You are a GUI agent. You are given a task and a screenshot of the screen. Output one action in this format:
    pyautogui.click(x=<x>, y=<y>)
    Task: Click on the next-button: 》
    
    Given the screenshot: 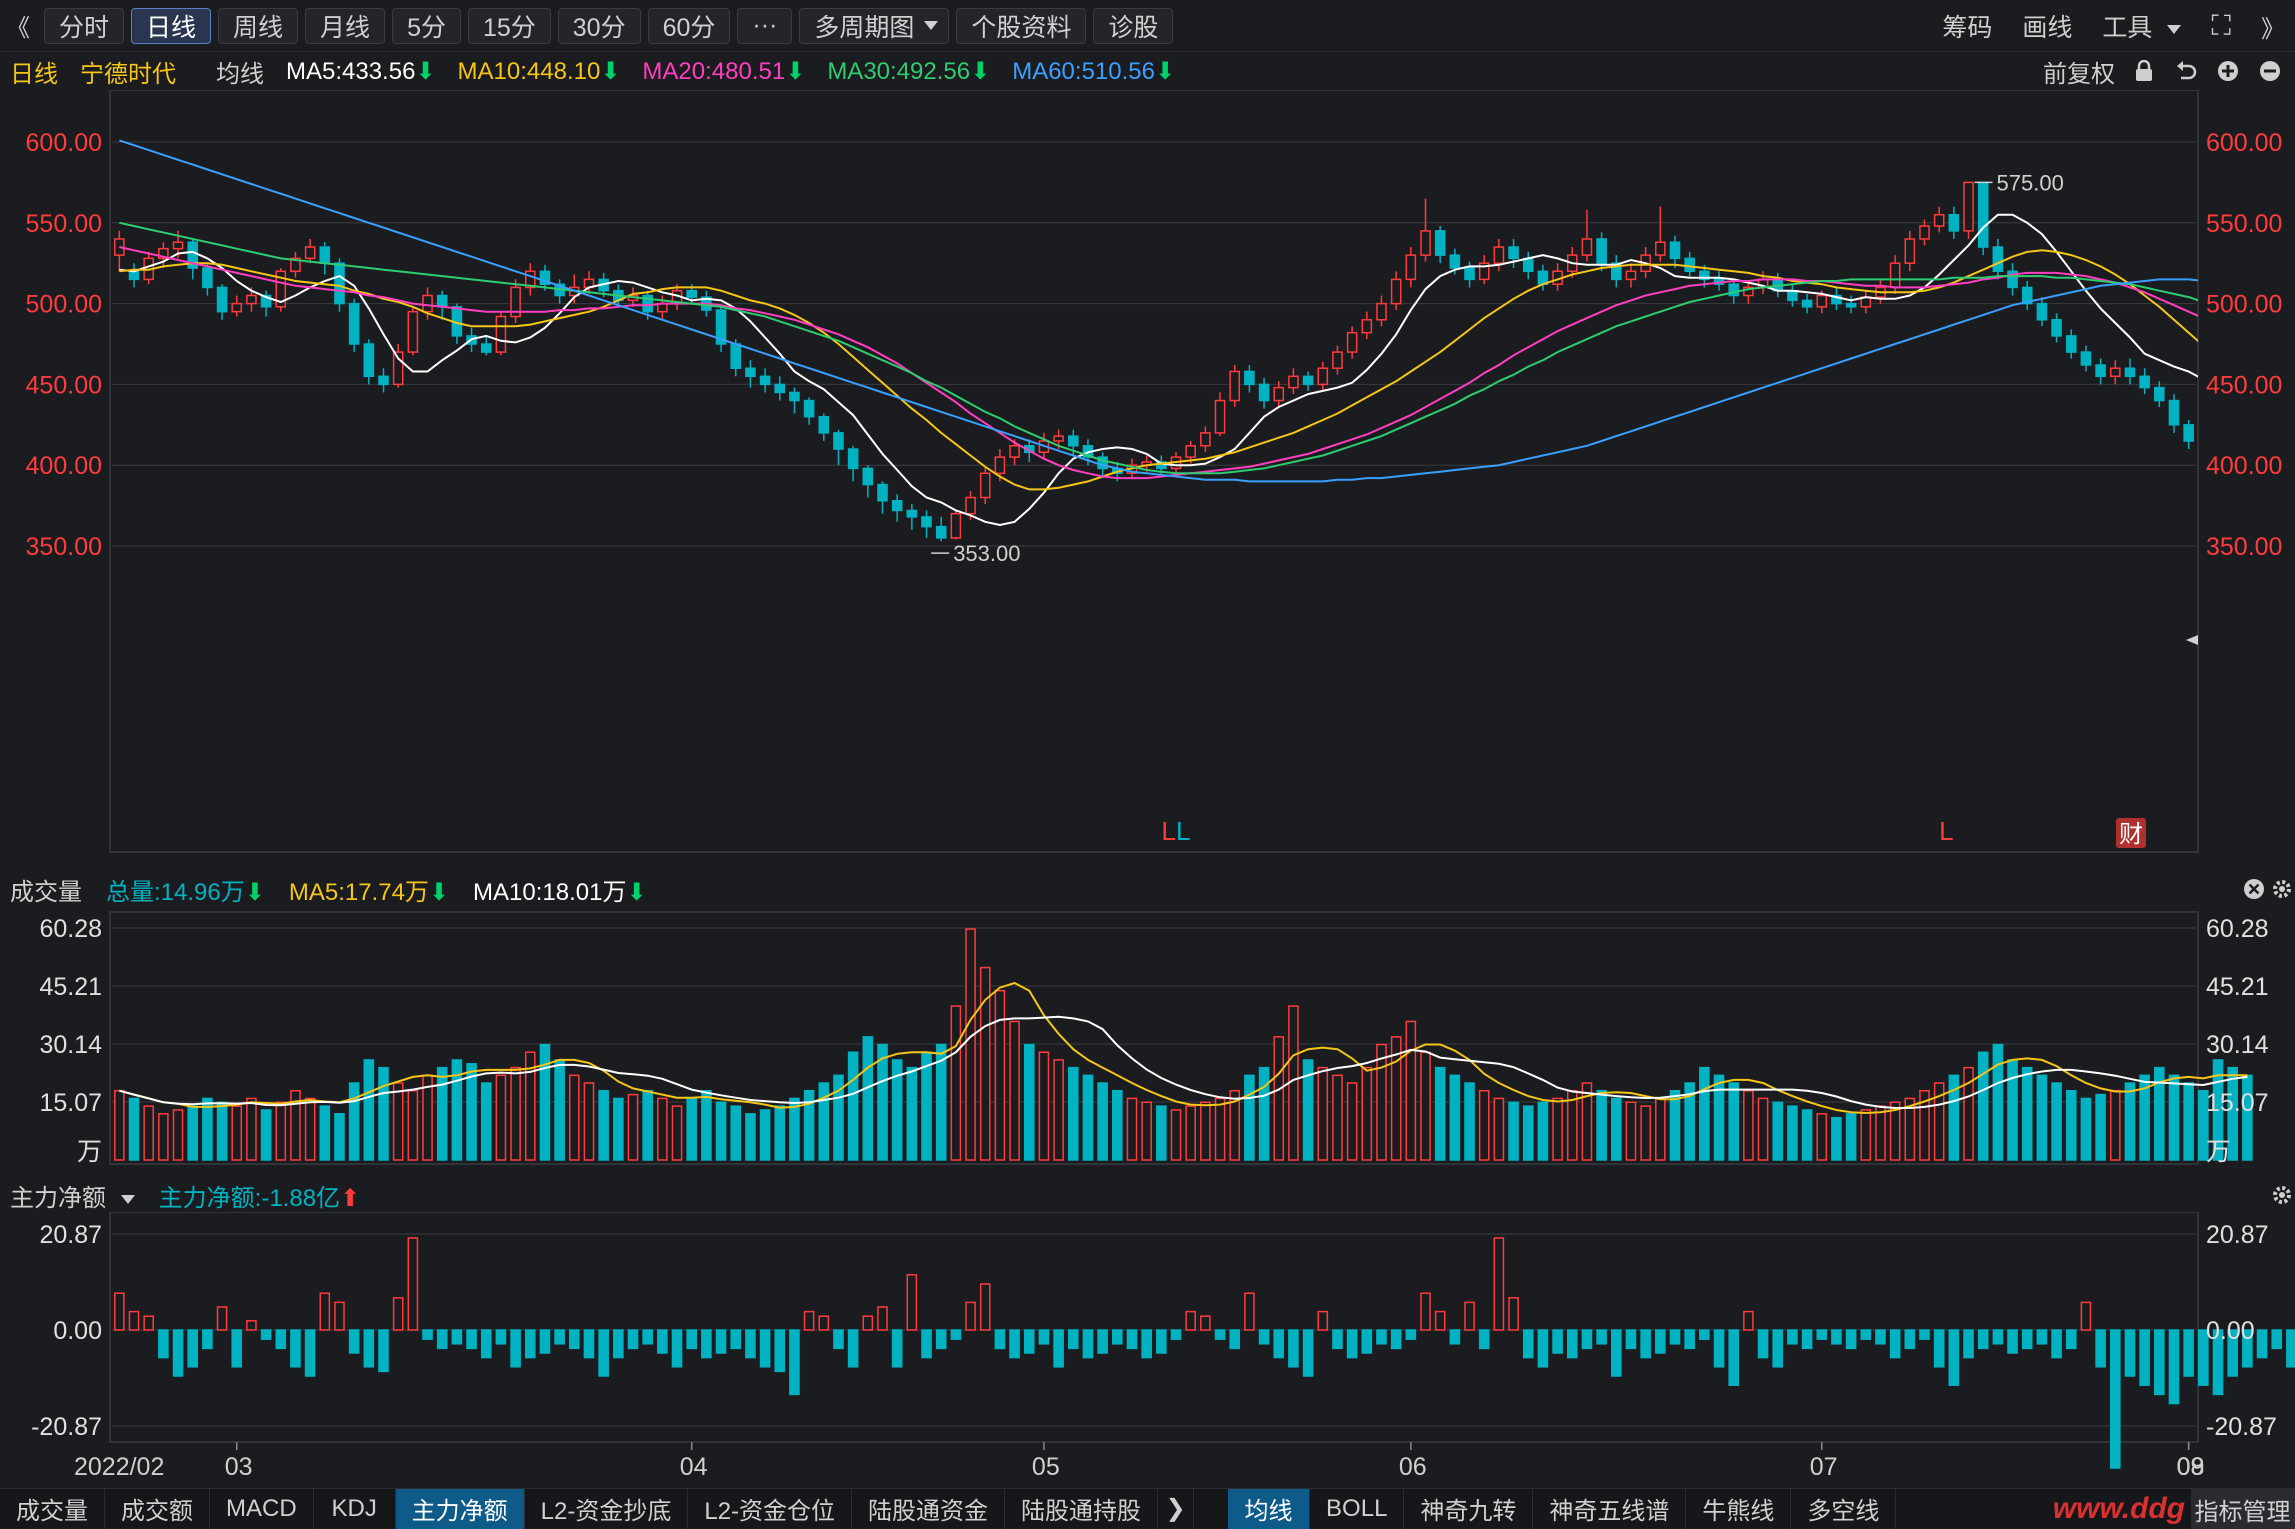 What is the action you would take?
    pyautogui.click(x=2273, y=29)
    